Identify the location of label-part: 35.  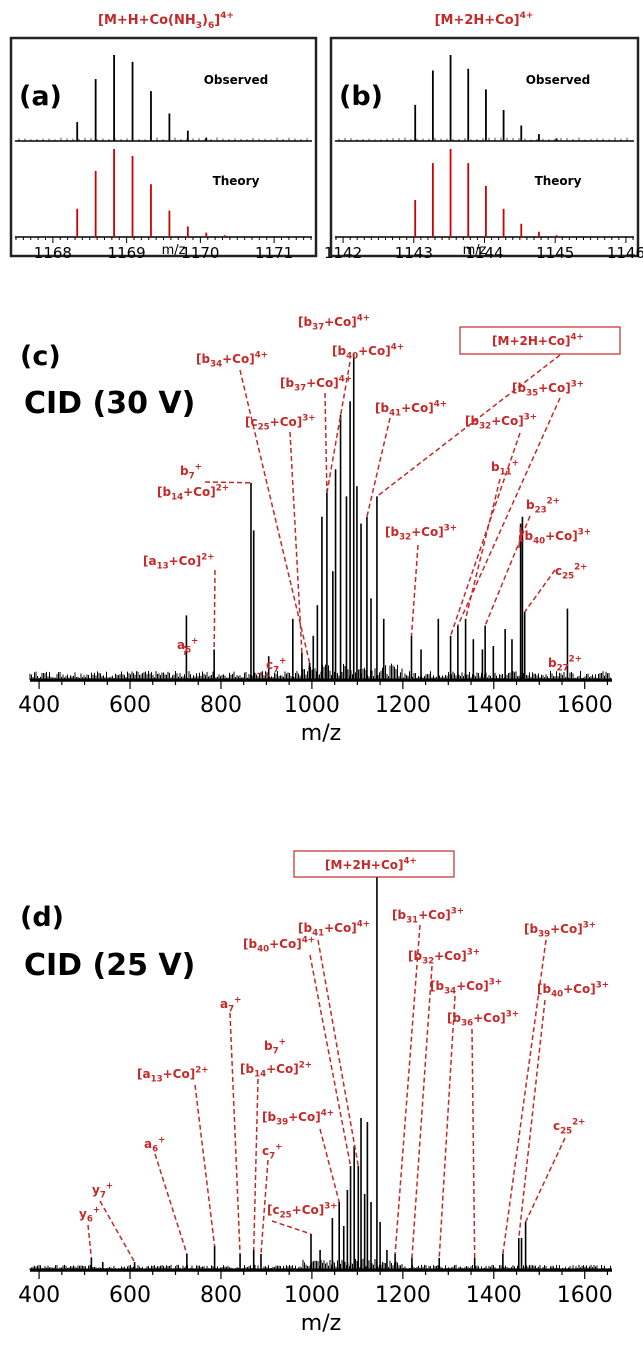
(532, 394).